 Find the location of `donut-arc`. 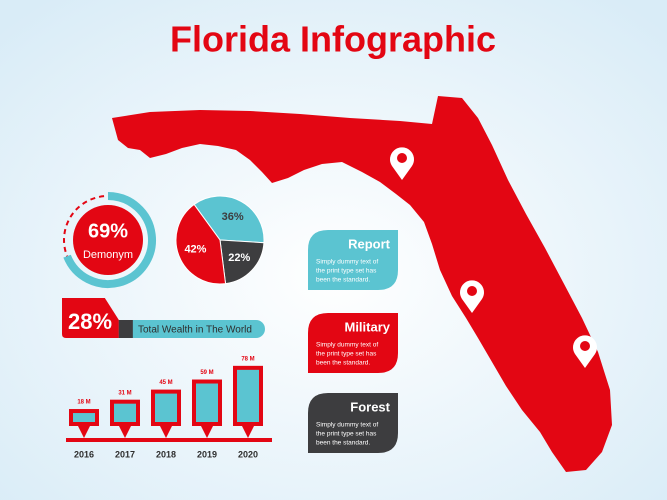

donut-arc is located at coordinates (109, 240).